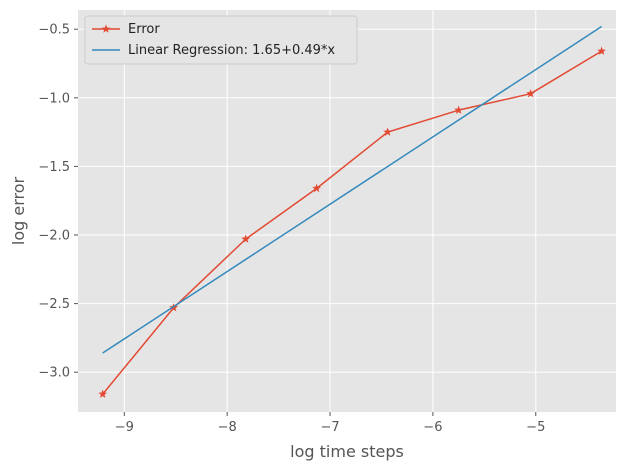 The width and height of the screenshot is (630, 470). Describe the element at coordinates (54, 167) in the screenshot. I see `y-tick-label: −1.5` at that location.